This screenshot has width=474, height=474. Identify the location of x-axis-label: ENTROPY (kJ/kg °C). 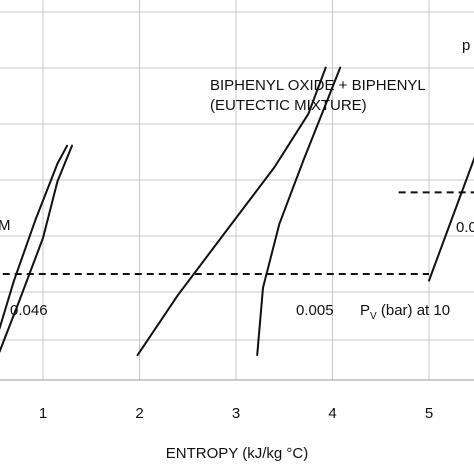
(237, 453).